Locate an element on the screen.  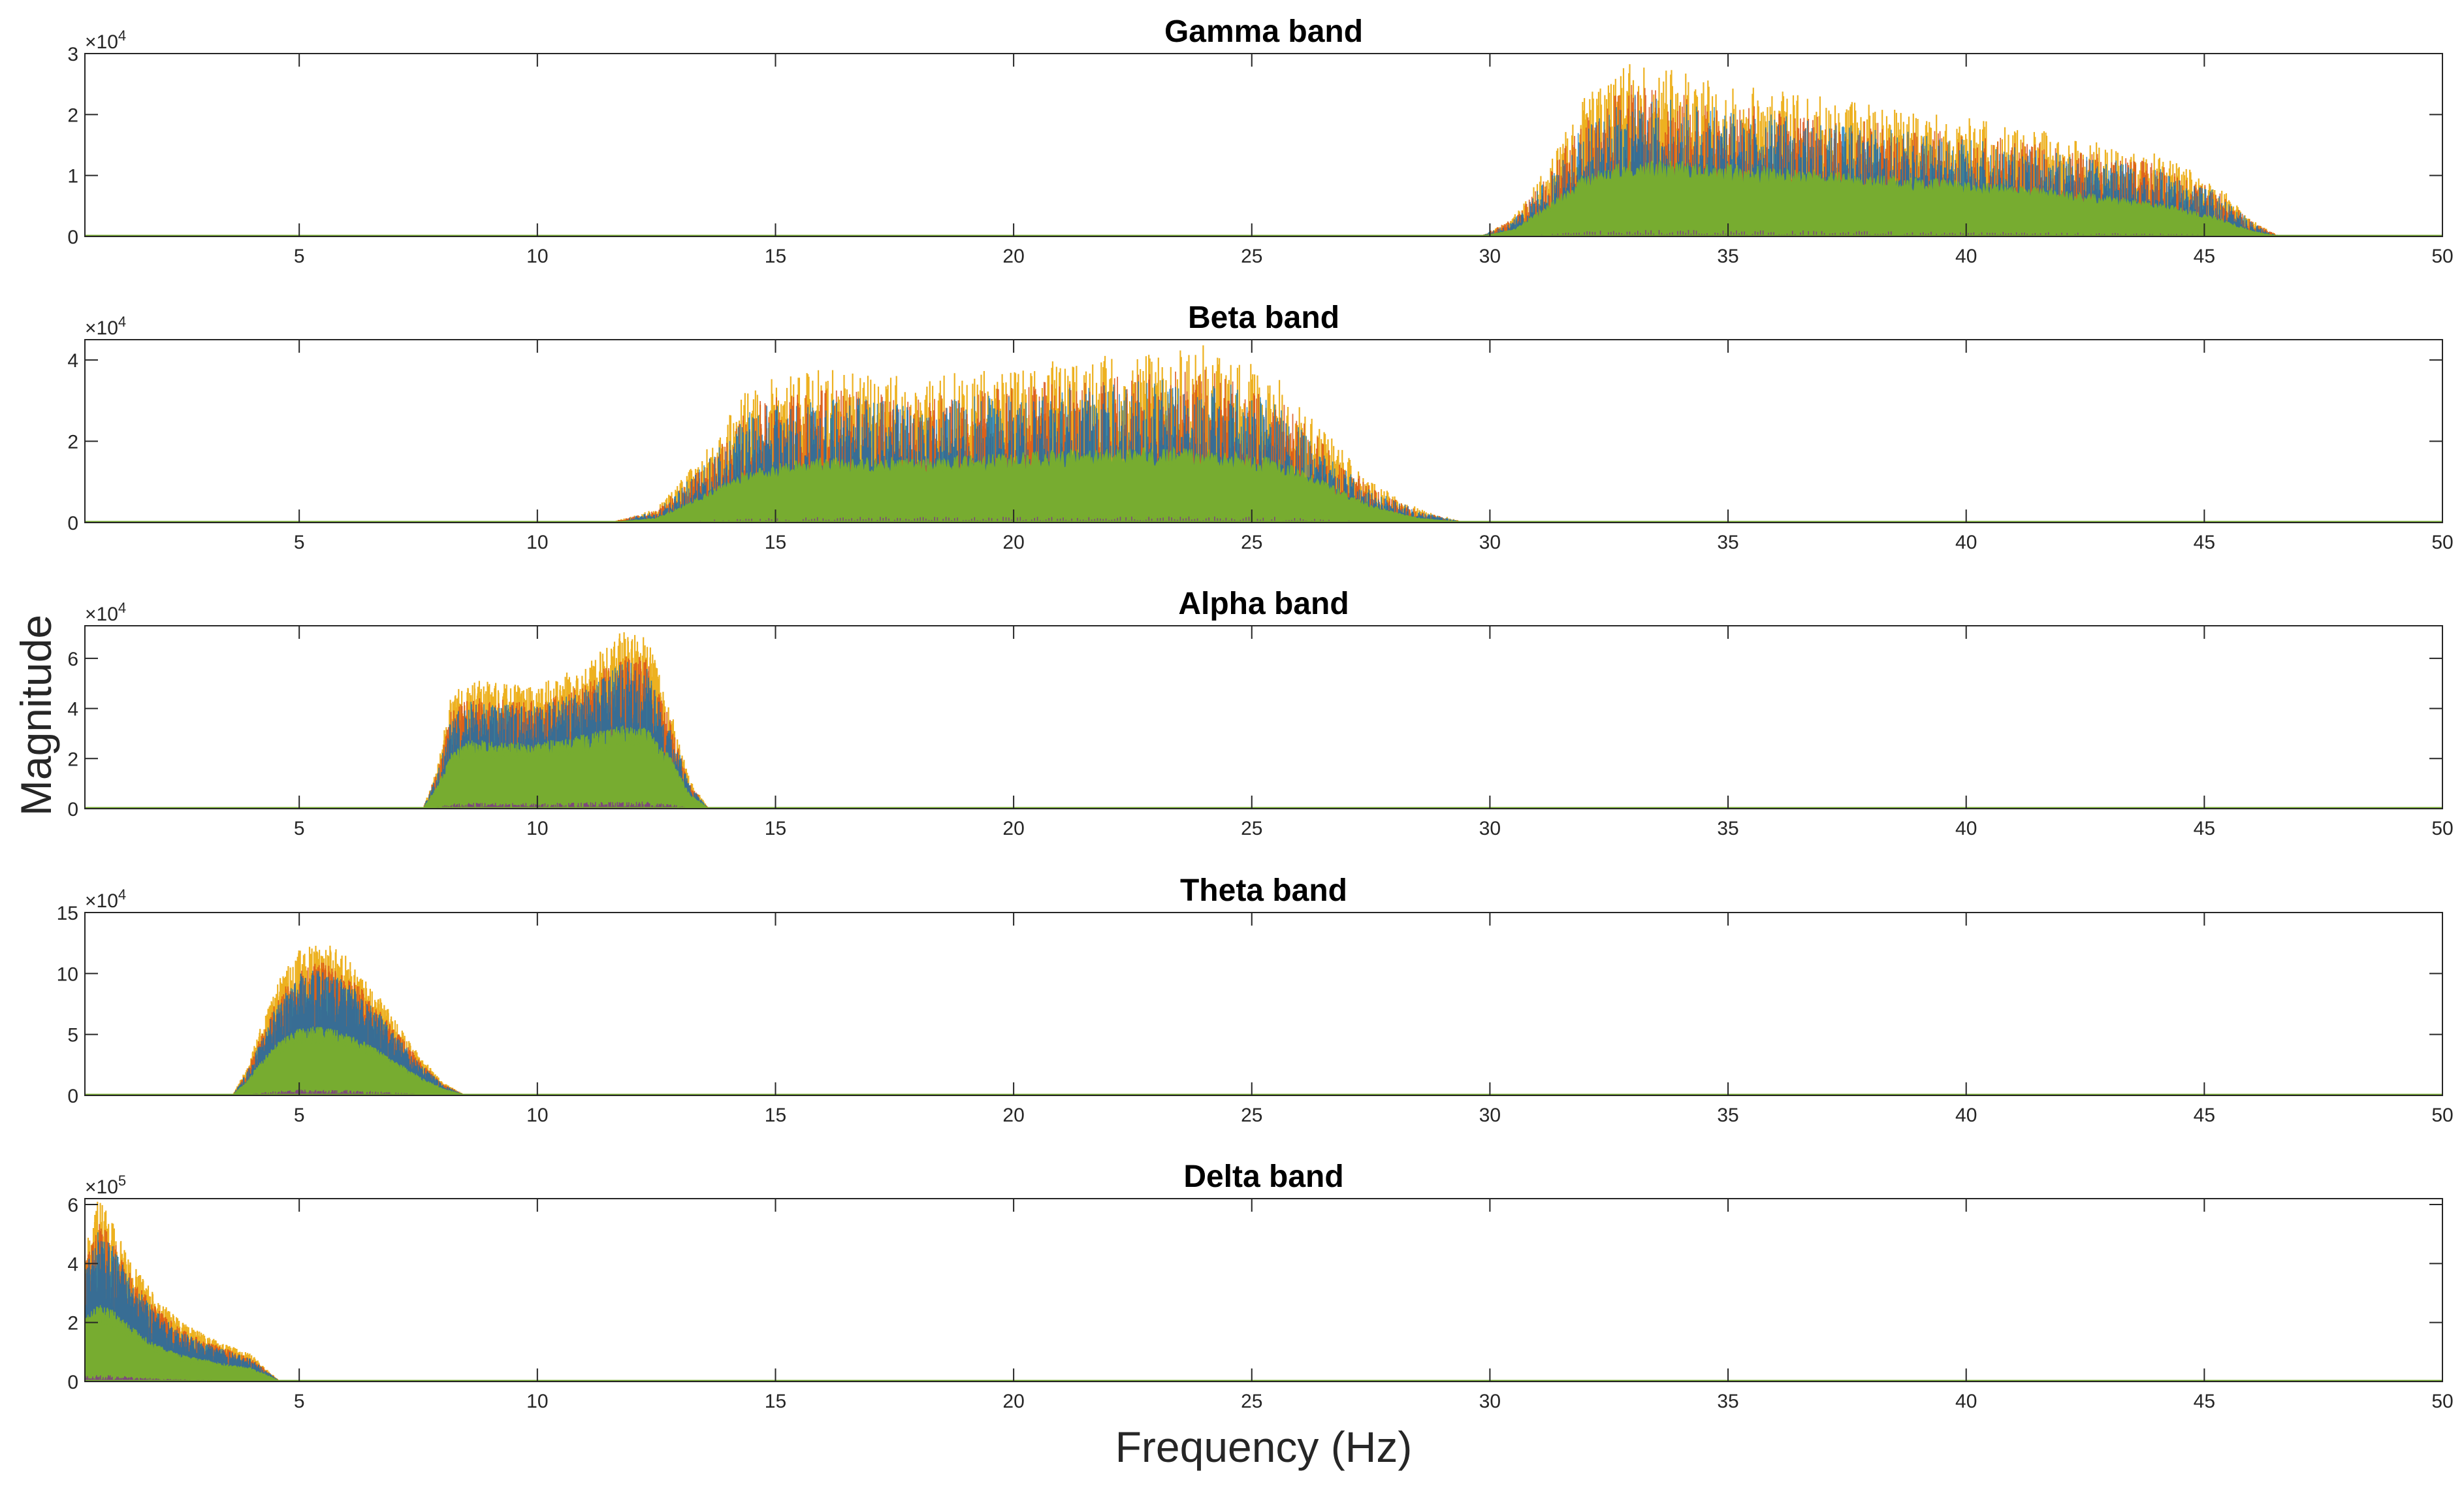
panel-title: Beta band is located at coordinates (1263, 318).